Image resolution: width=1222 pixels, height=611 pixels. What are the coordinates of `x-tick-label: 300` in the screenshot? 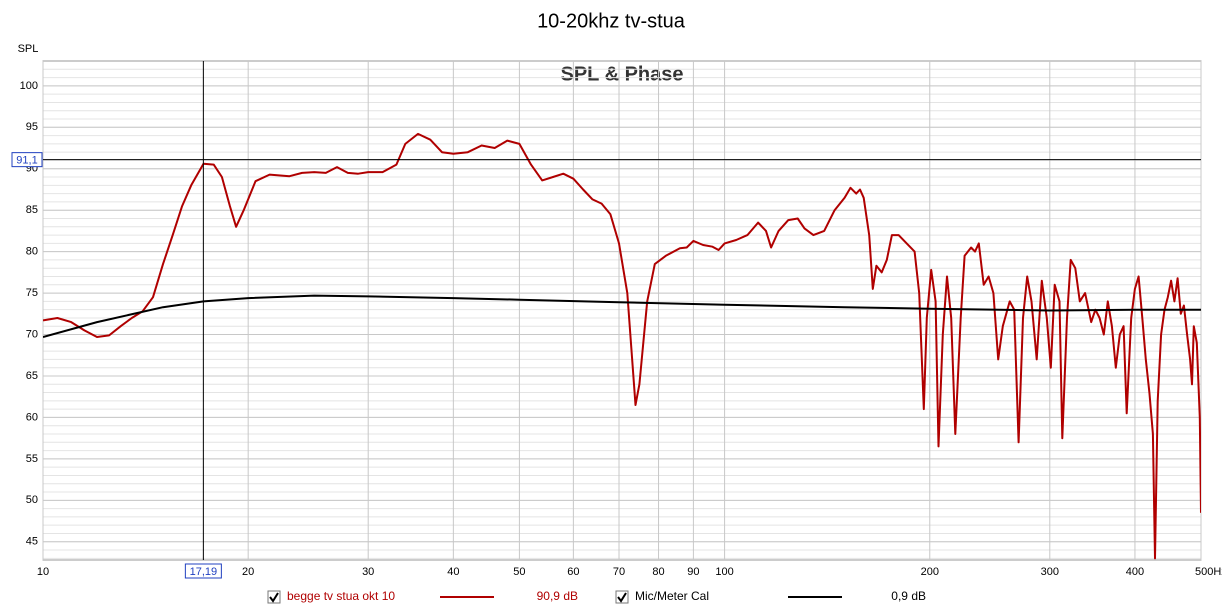 It's located at (1050, 572).